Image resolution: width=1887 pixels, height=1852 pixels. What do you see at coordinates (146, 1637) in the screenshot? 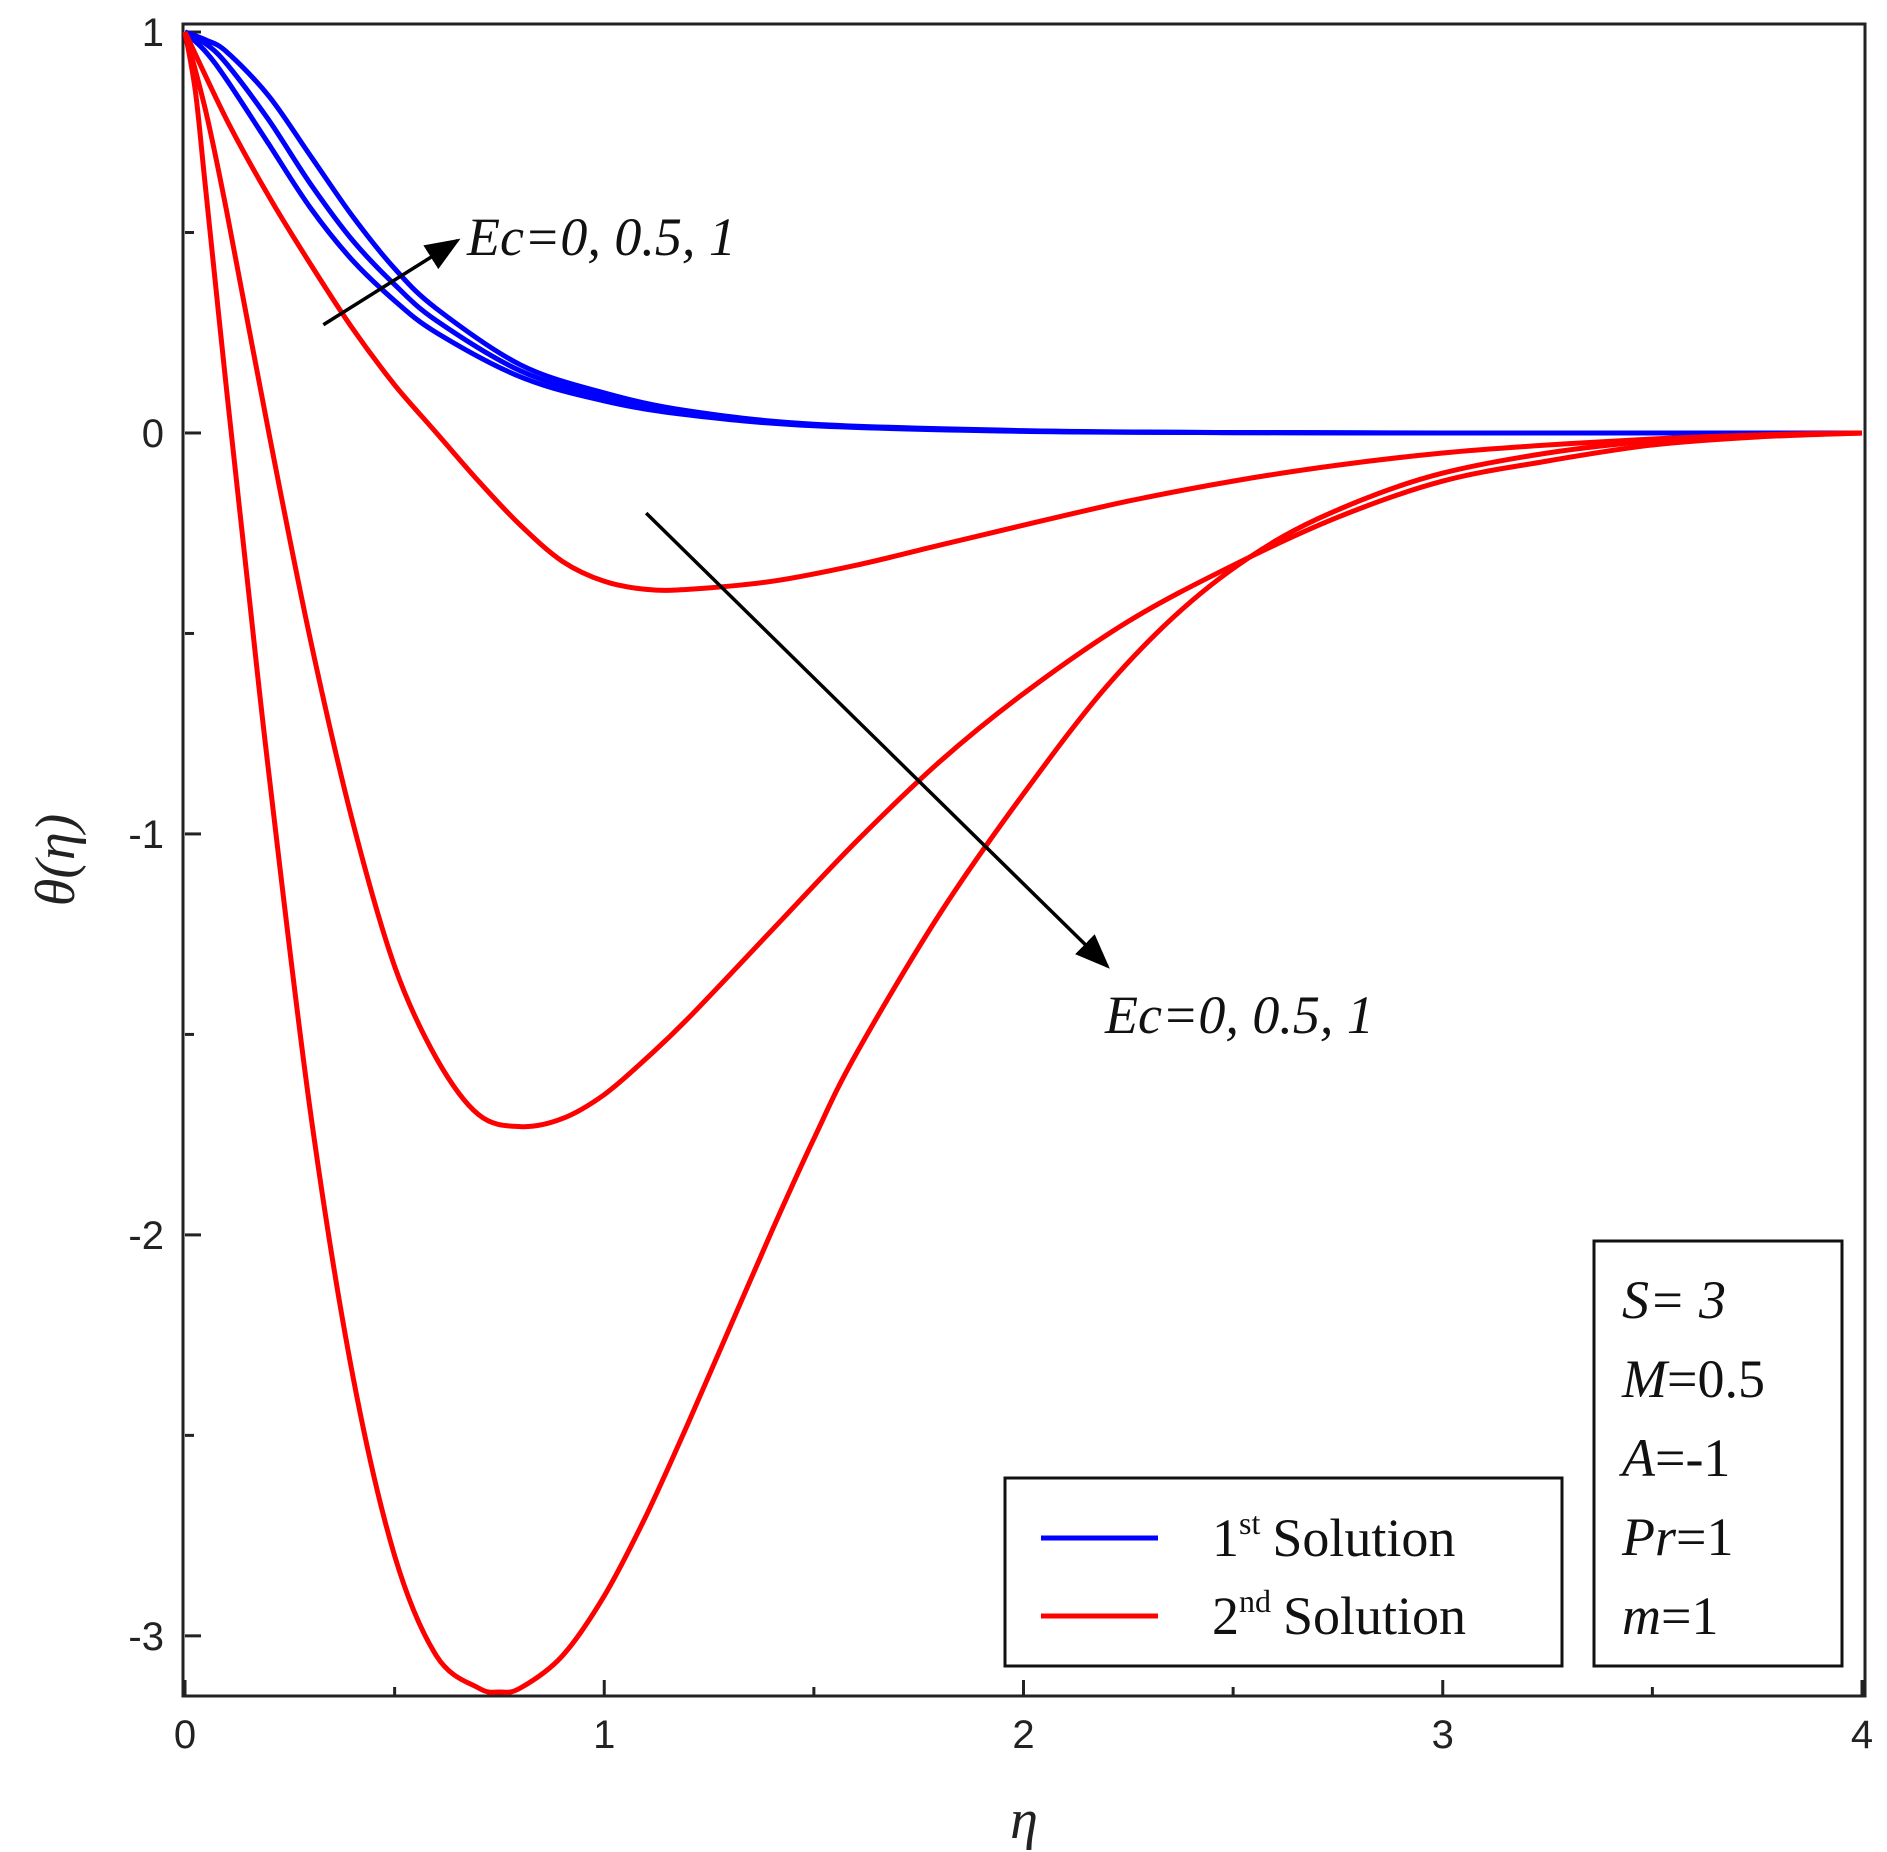
I see `y-tick-label: -3` at bounding box center [146, 1637].